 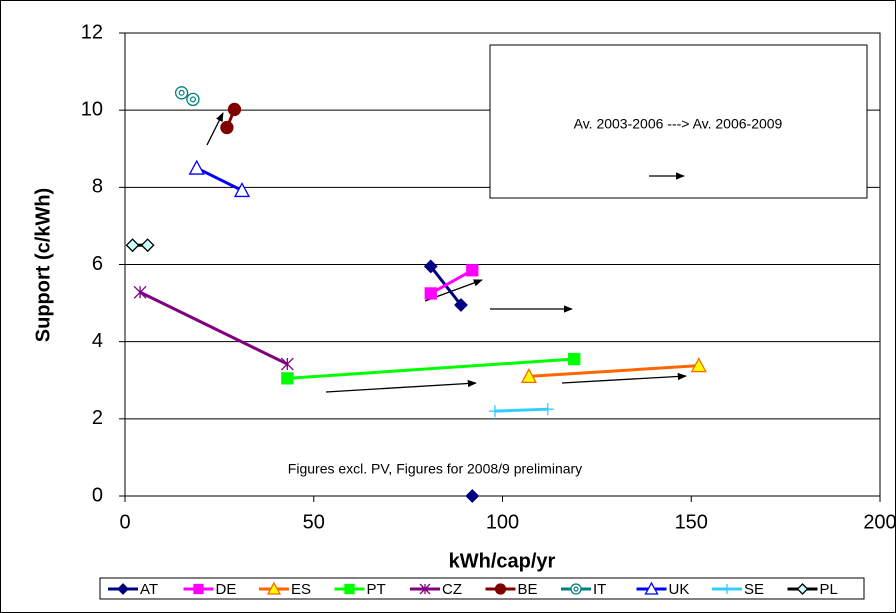 What do you see at coordinates (149, 589) in the screenshot?
I see `legend-label: AT` at bounding box center [149, 589].